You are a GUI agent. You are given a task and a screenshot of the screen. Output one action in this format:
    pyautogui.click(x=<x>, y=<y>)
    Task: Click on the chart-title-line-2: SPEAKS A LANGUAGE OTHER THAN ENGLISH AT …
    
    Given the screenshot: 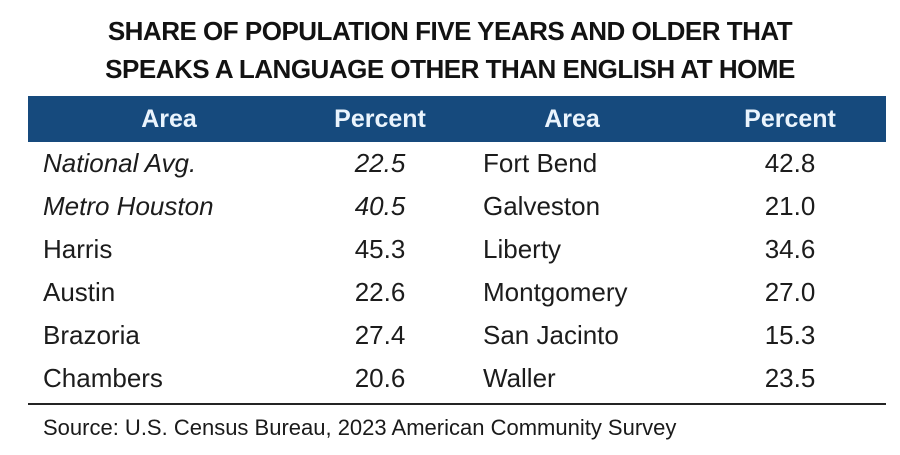 What is the action you would take?
    pyautogui.click(x=450, y=69)
    